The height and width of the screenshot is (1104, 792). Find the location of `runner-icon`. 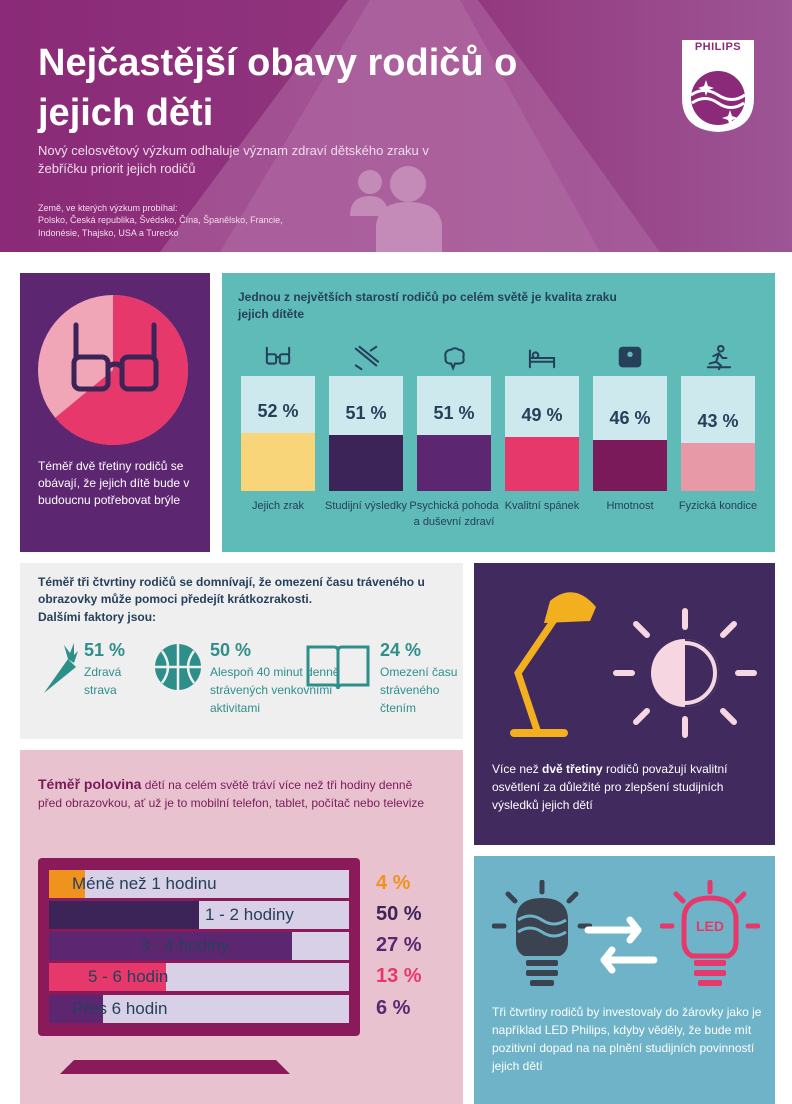

runner-icon is located at coordinates (719, 358).